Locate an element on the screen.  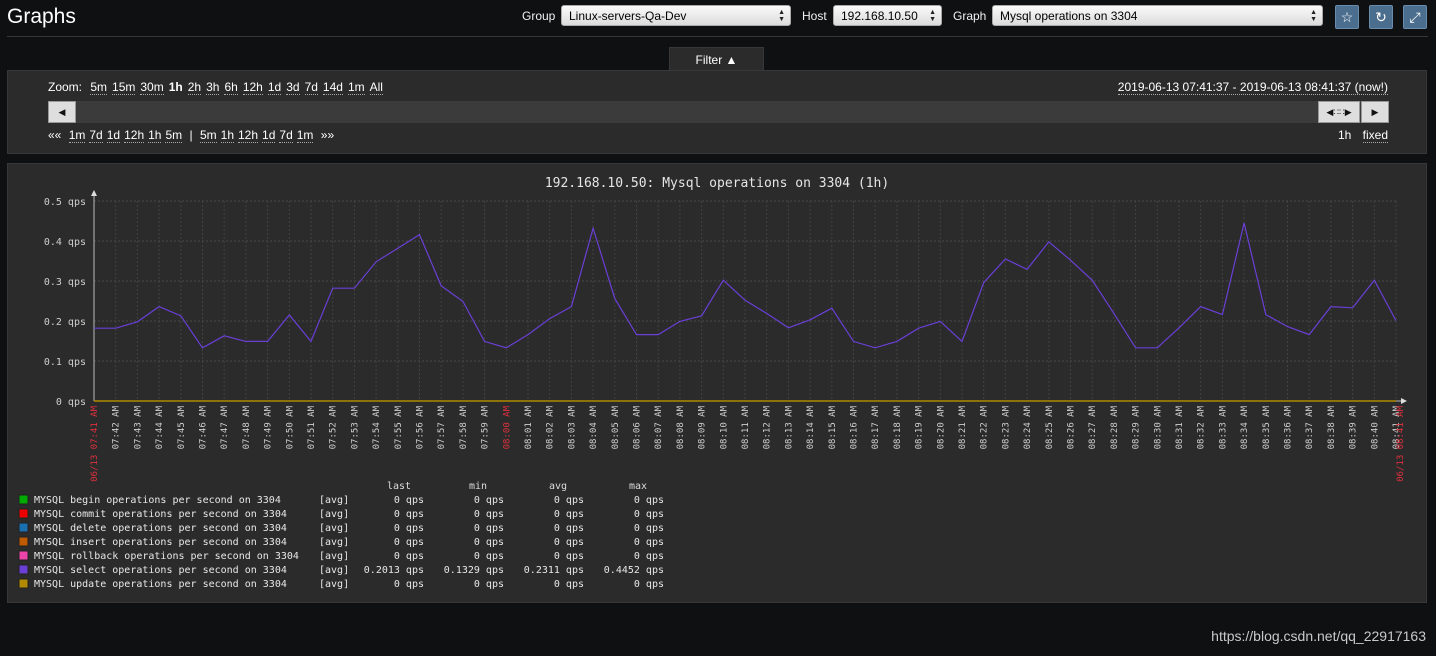
zoom-link-3d: 3d is located at coordinates (293, 87).